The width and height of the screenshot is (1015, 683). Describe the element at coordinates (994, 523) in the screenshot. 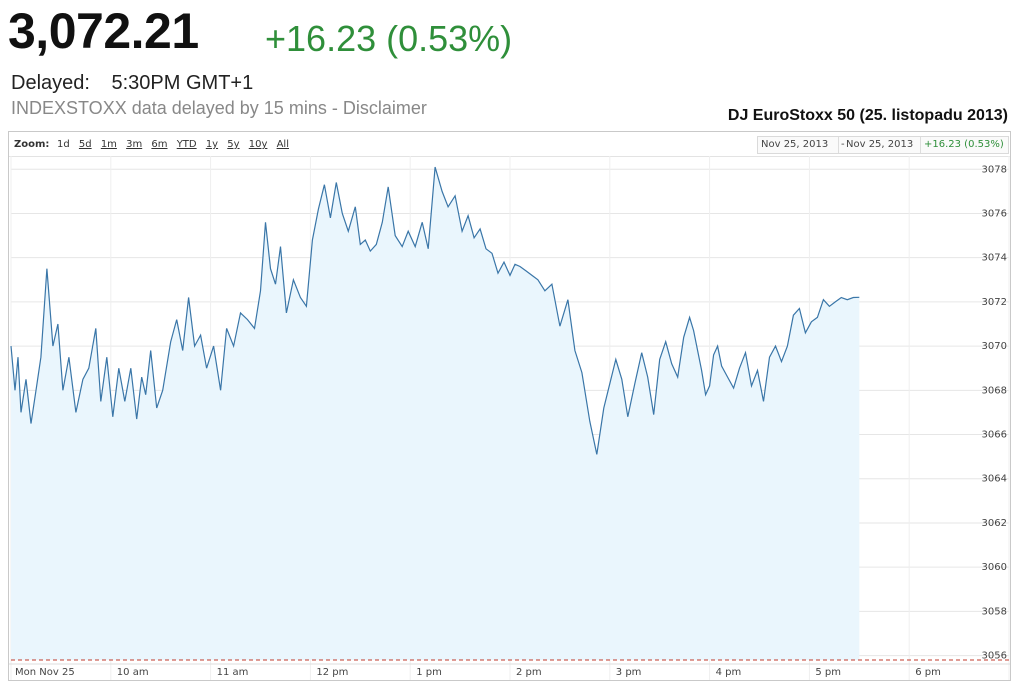

I see `y-tick-label: 3062` at that location.